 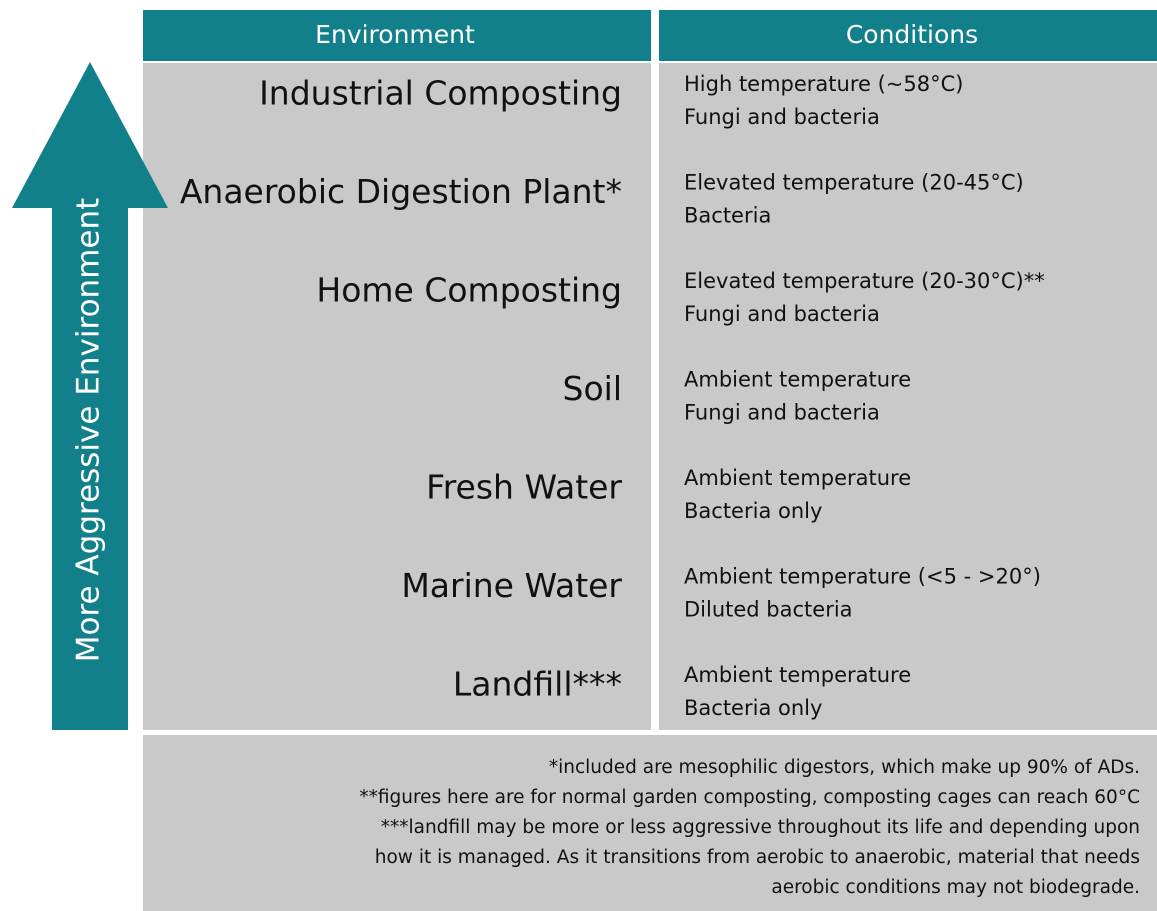 I want to click on environment-label: Industrial Composting, so click(x=440, y=93).